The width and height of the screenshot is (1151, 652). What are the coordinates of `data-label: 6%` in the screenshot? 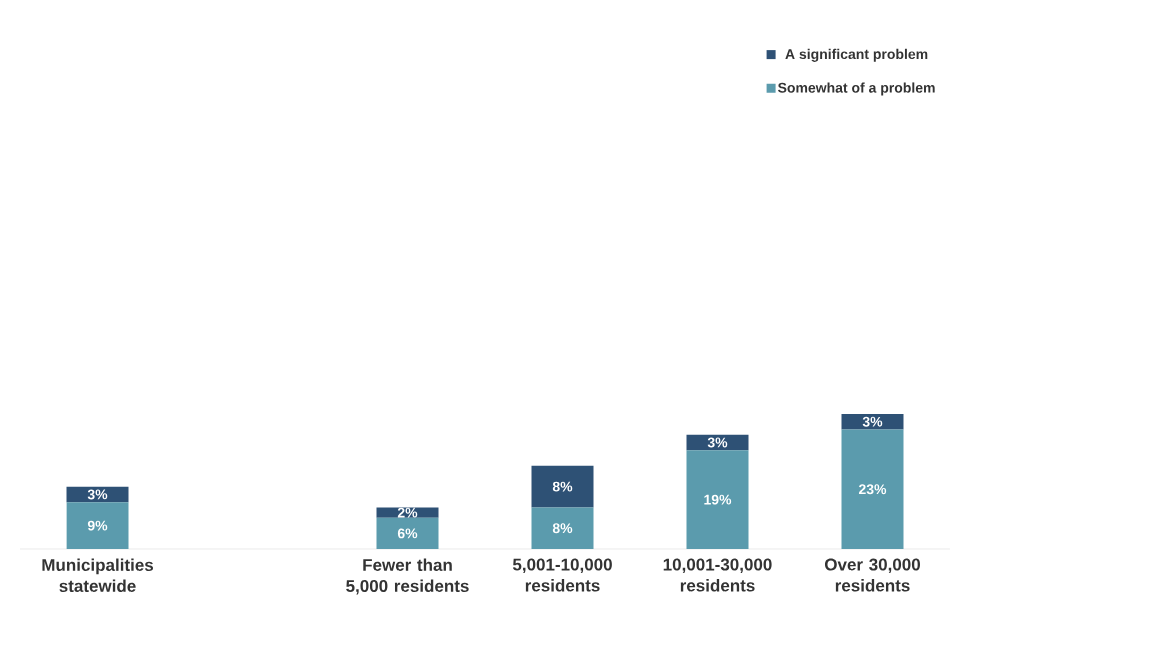 It's located at (407, 533).